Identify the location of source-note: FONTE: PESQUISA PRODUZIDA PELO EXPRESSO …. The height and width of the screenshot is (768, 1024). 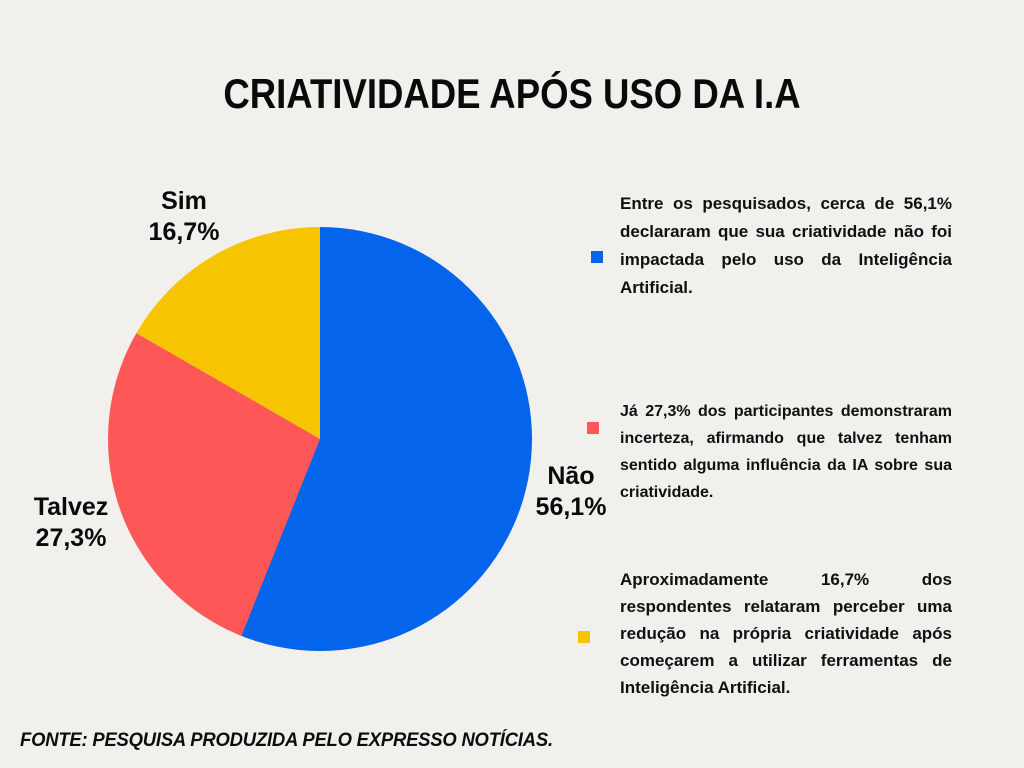
(286, 740).